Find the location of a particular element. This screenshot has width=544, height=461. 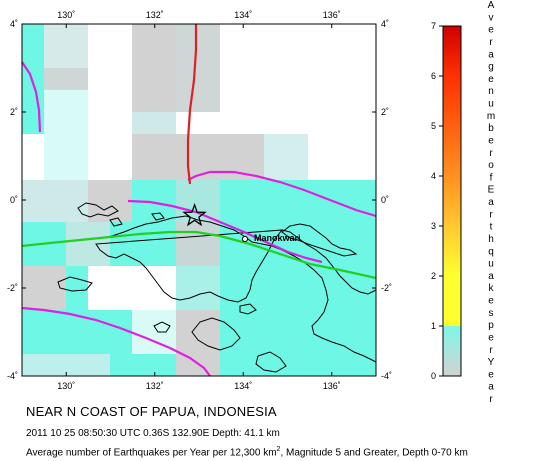

plate-boundary-south is located at coordinates (116, 341).